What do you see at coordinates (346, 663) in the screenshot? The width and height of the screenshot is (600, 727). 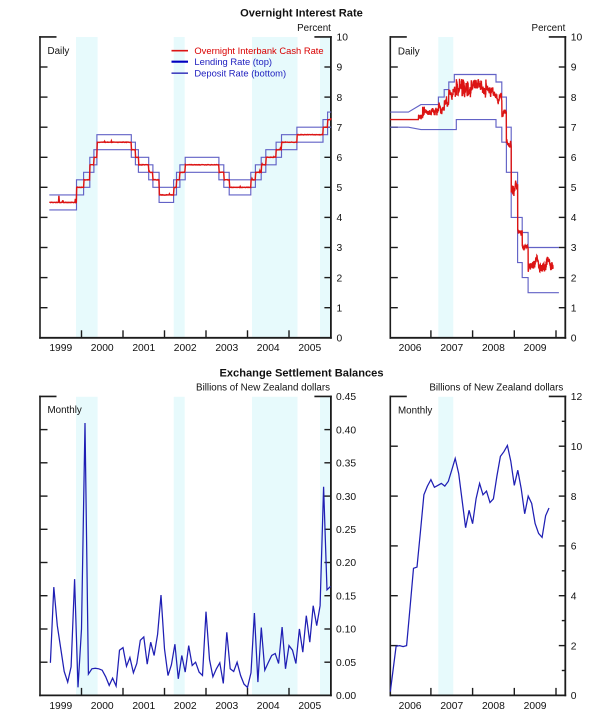 I see `svg-text: 0.05` at bounding box center [346, 663].